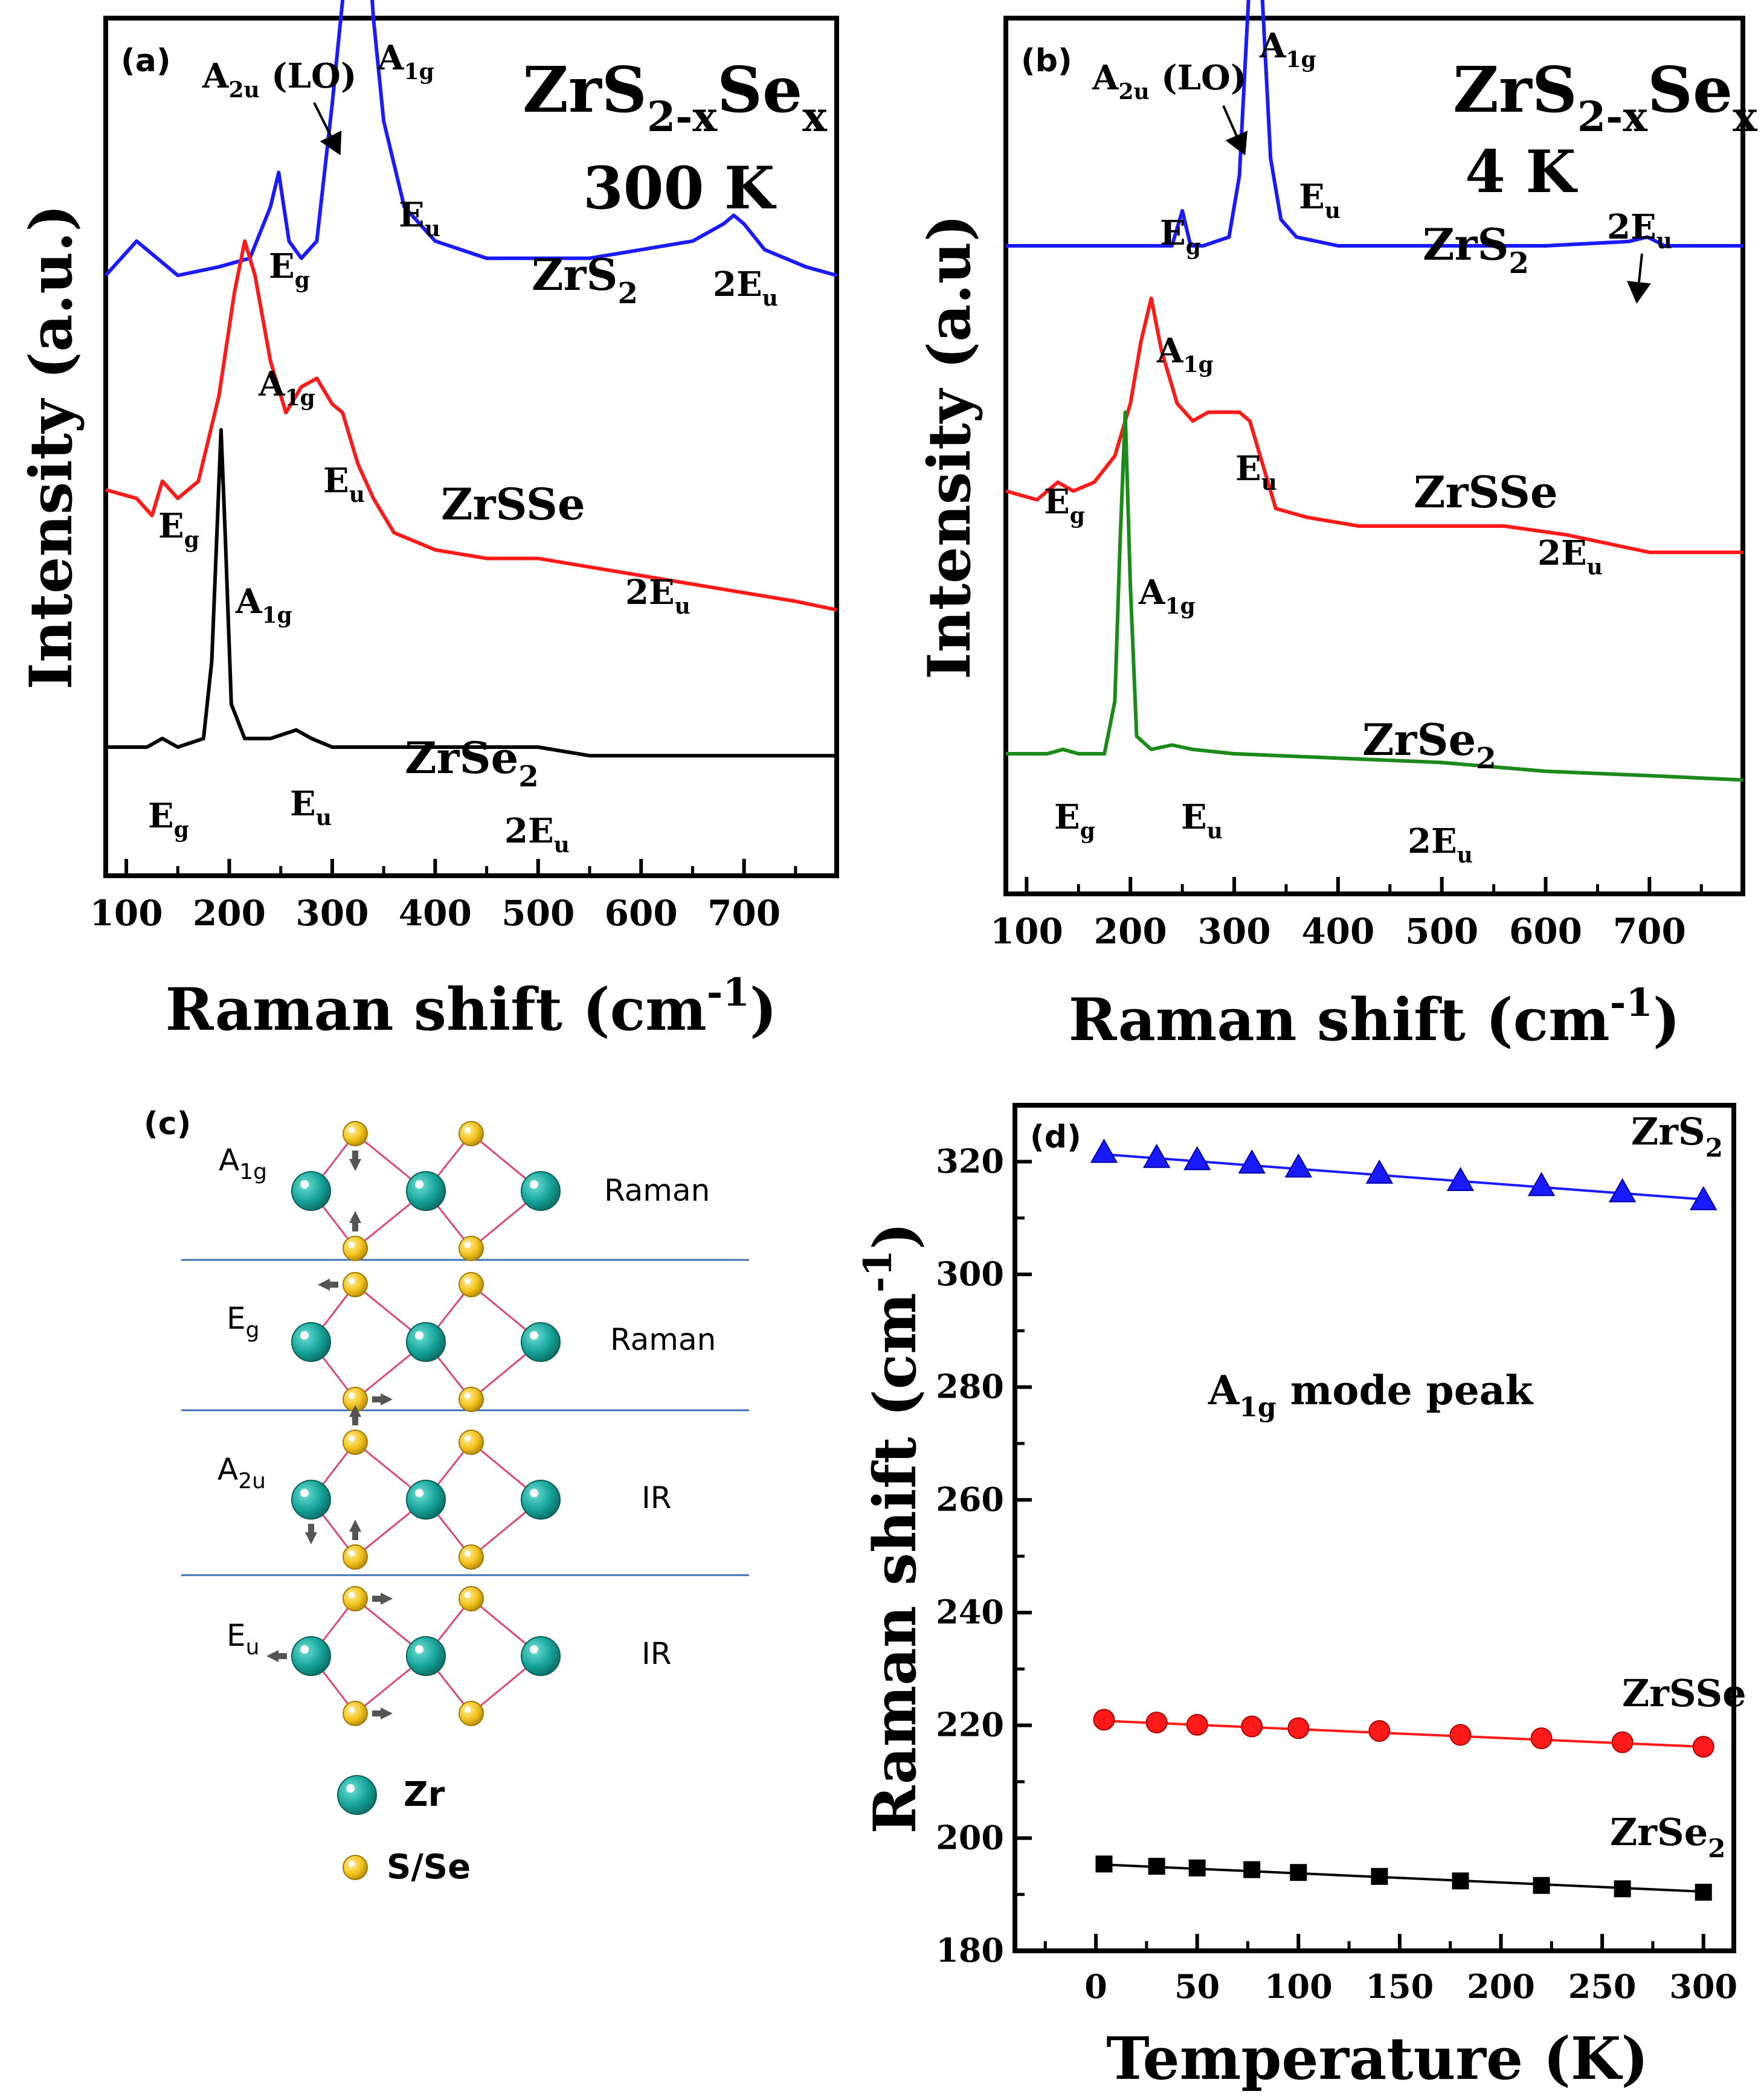 This screenshot has height=2100, width=1761. Describe the element at coordinates (1095, 1986) in the screenshot. I see `panel-d-x-tick-label: 0` at that location.